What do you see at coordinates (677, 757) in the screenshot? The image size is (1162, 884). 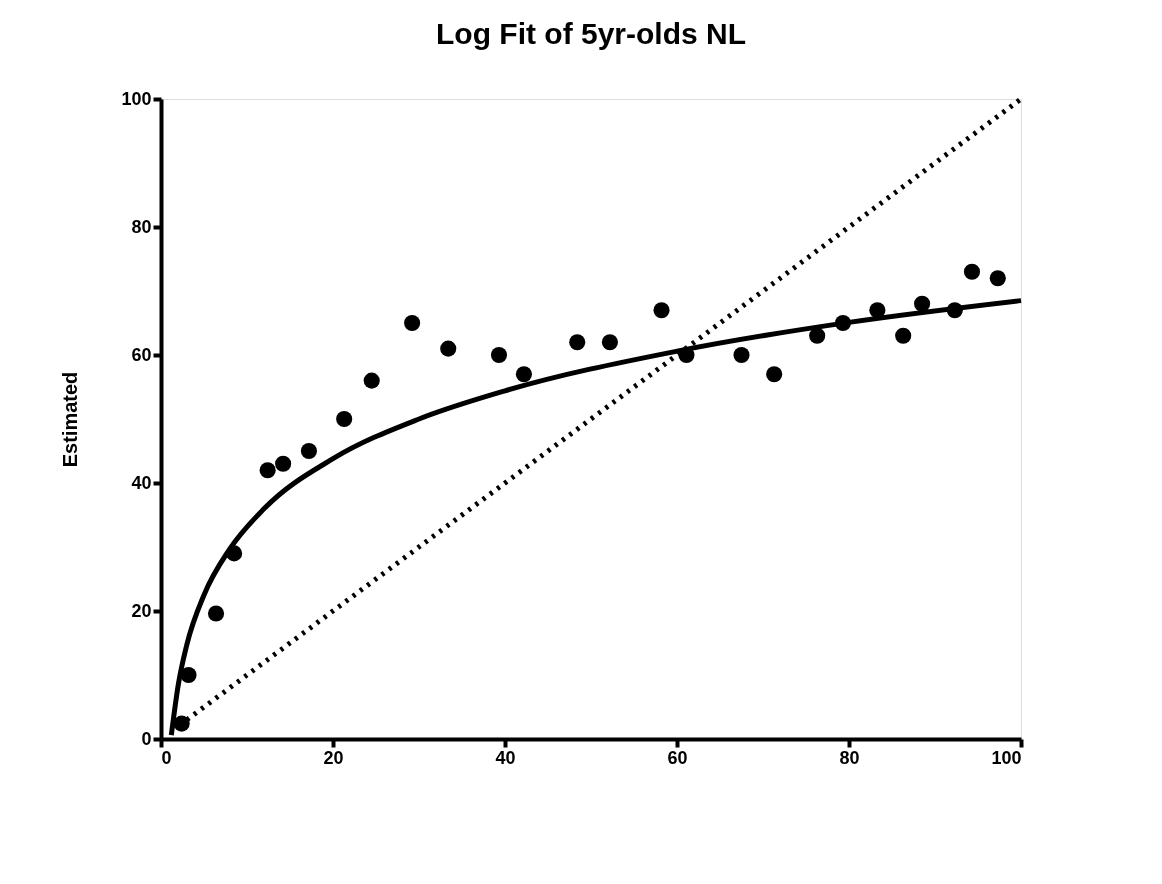 I see `x-tick-label: 60` at bounding box center [677, 757].